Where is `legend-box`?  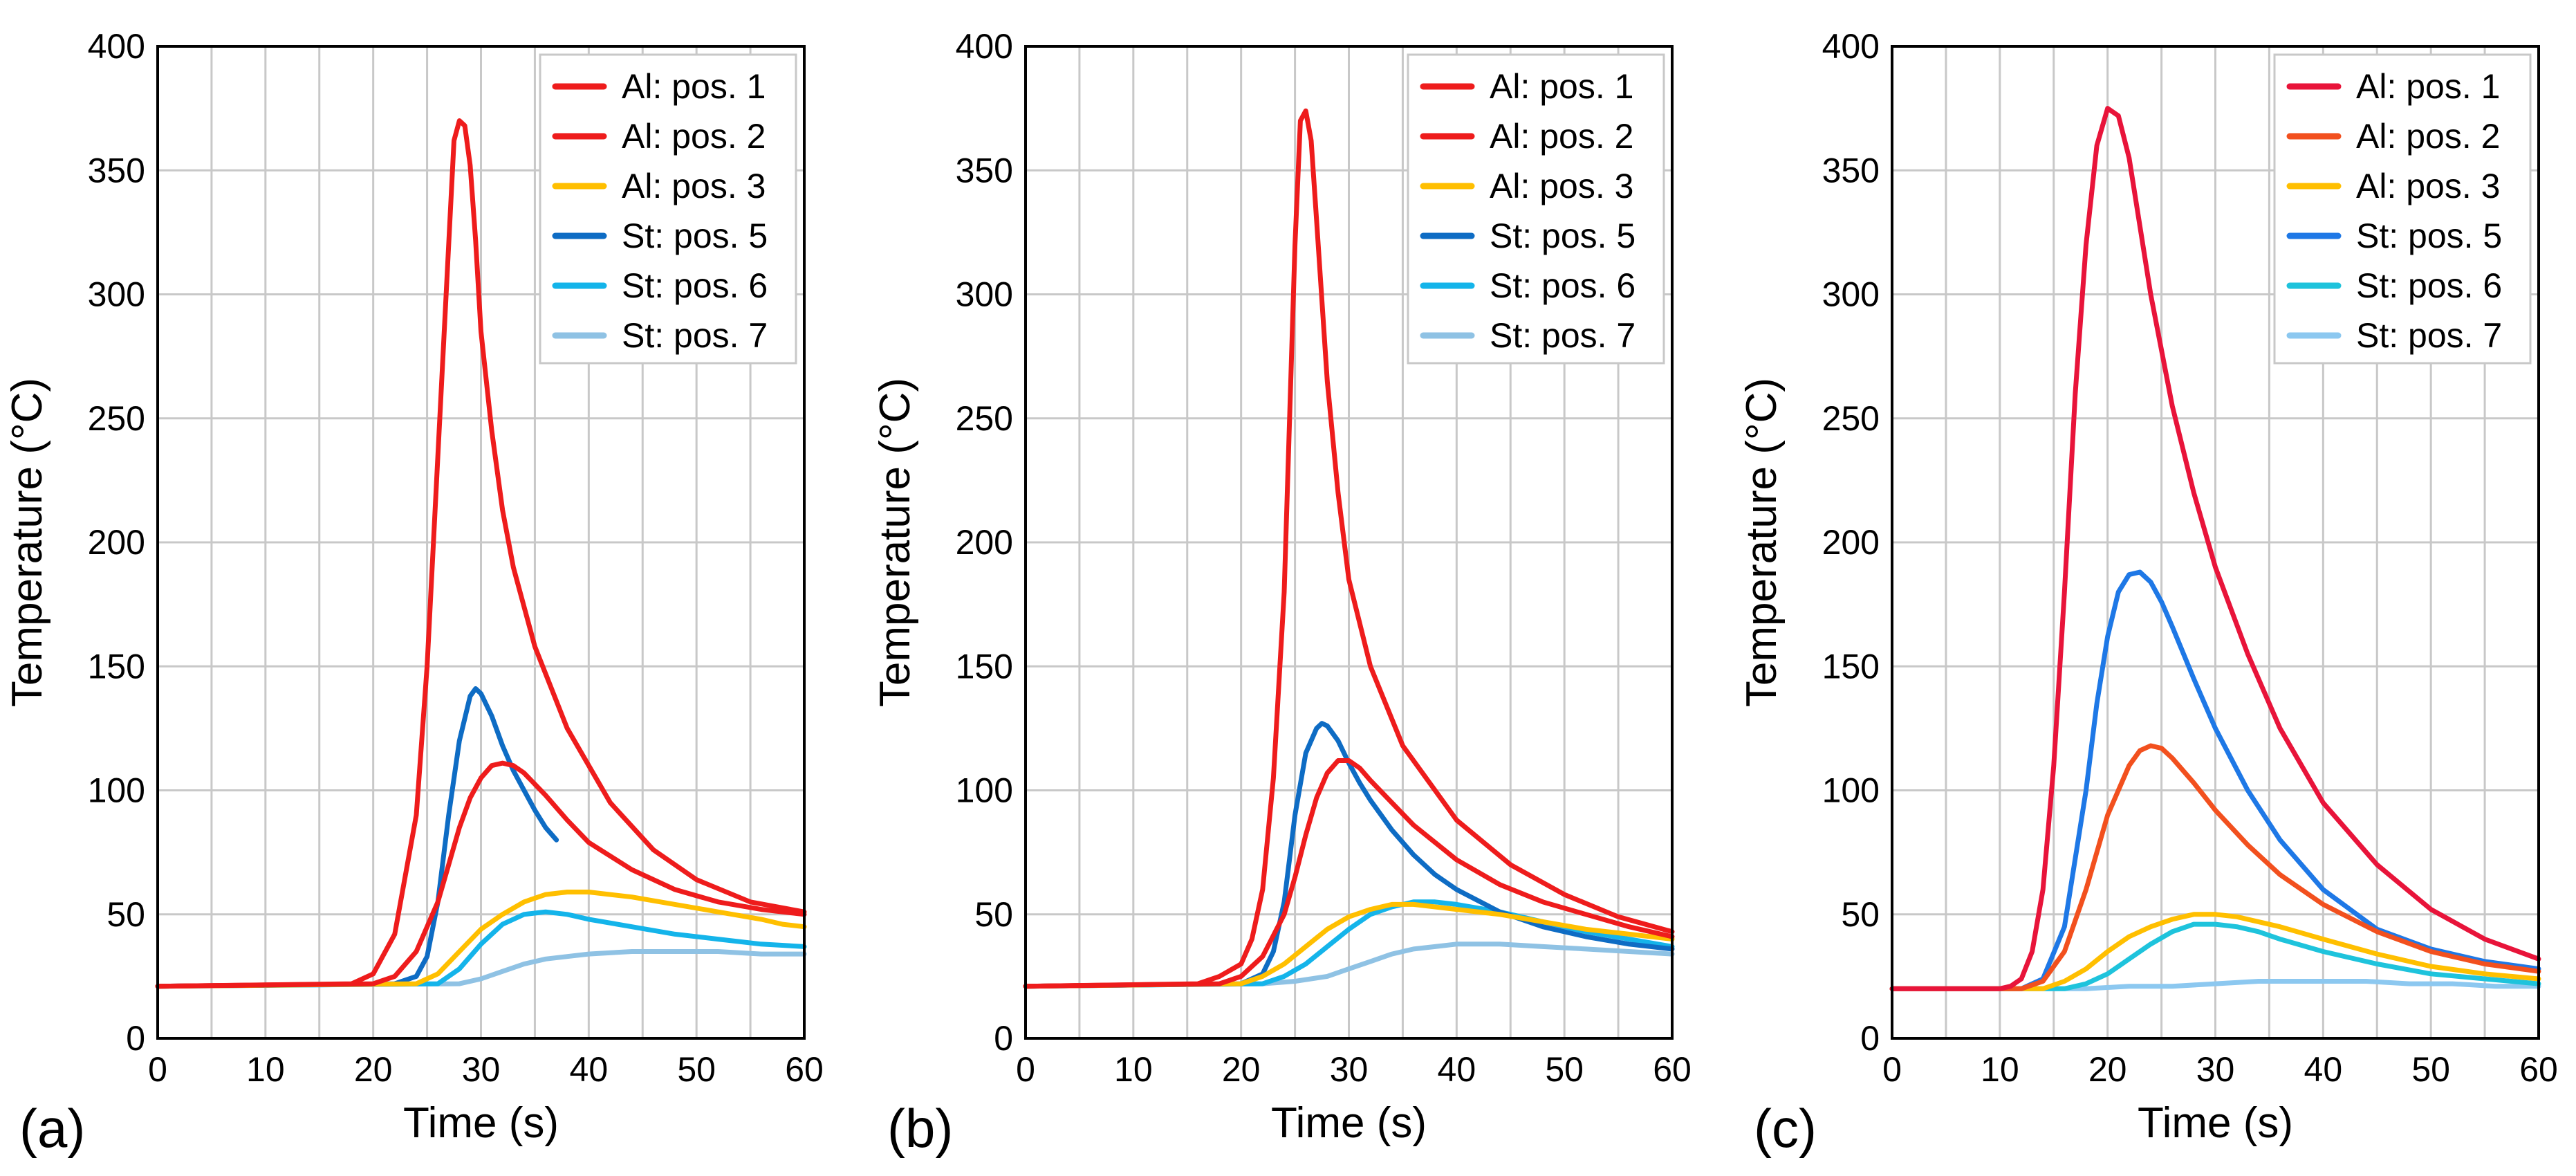
legend-box is located at coordinates (2402, 209).